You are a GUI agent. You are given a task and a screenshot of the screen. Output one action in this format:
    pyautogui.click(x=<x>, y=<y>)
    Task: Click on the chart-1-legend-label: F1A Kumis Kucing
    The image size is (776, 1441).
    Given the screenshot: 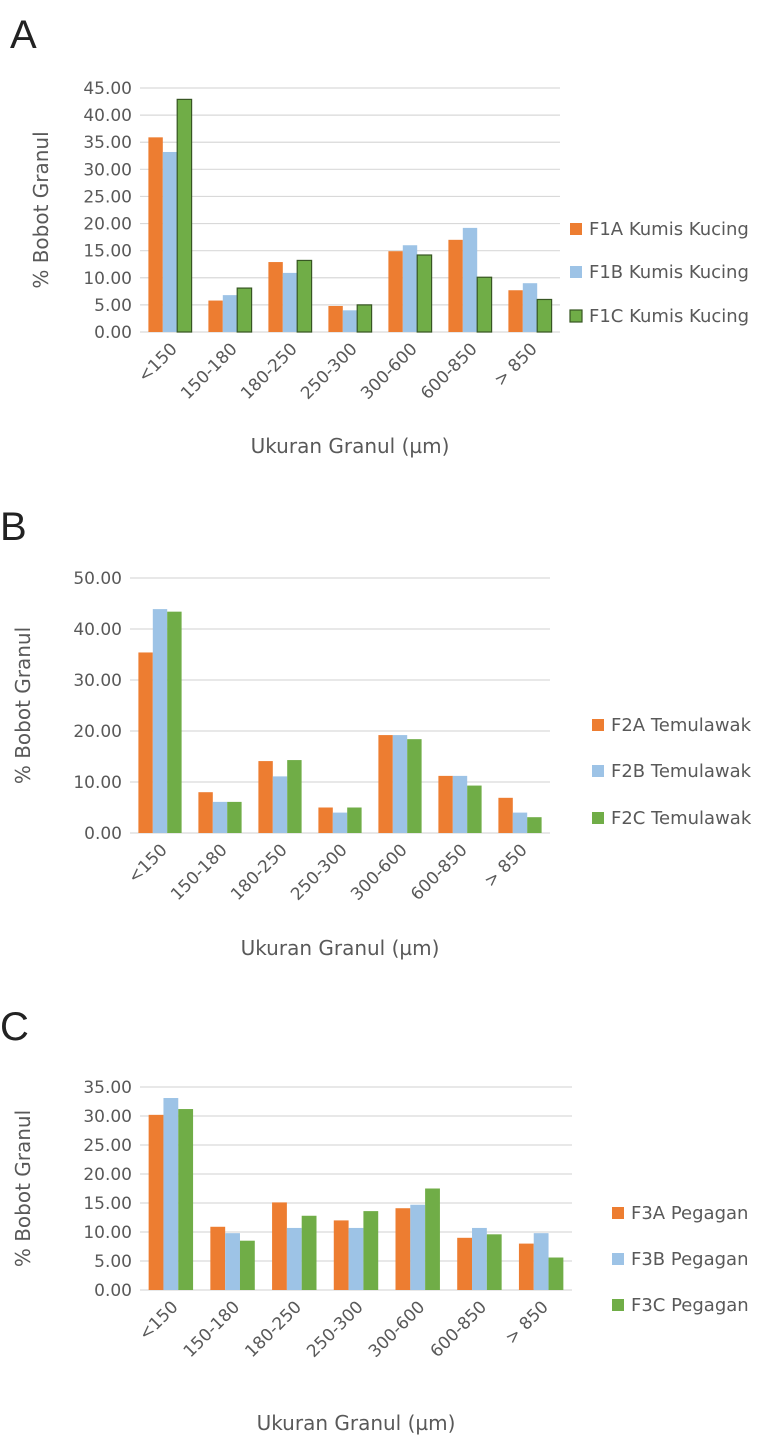 What is the action you would take?
    pyautogui.click(x=669, y=229)
    